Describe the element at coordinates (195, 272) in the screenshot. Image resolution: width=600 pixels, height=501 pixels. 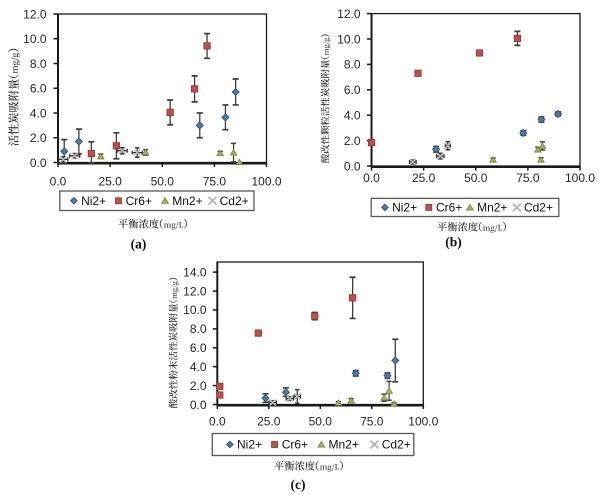
I see `svg-text: 14.0` at that location.